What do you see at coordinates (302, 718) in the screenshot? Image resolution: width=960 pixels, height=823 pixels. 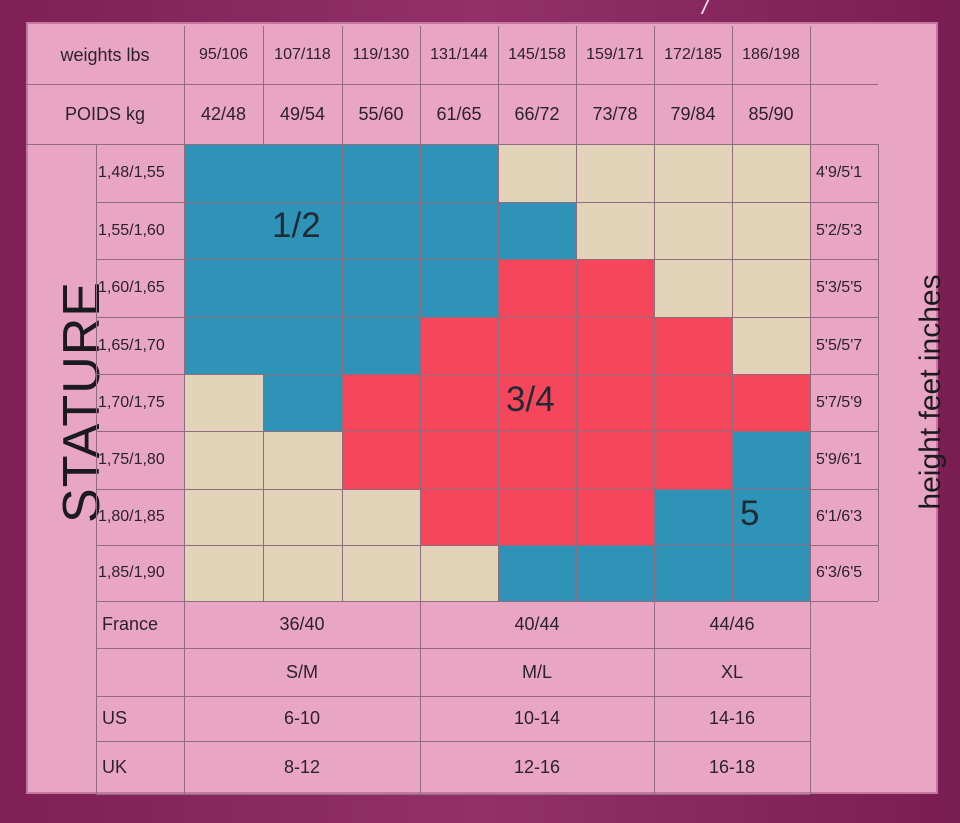 I see `us-size-cell: 6-10` at bounding box center [302, 718].